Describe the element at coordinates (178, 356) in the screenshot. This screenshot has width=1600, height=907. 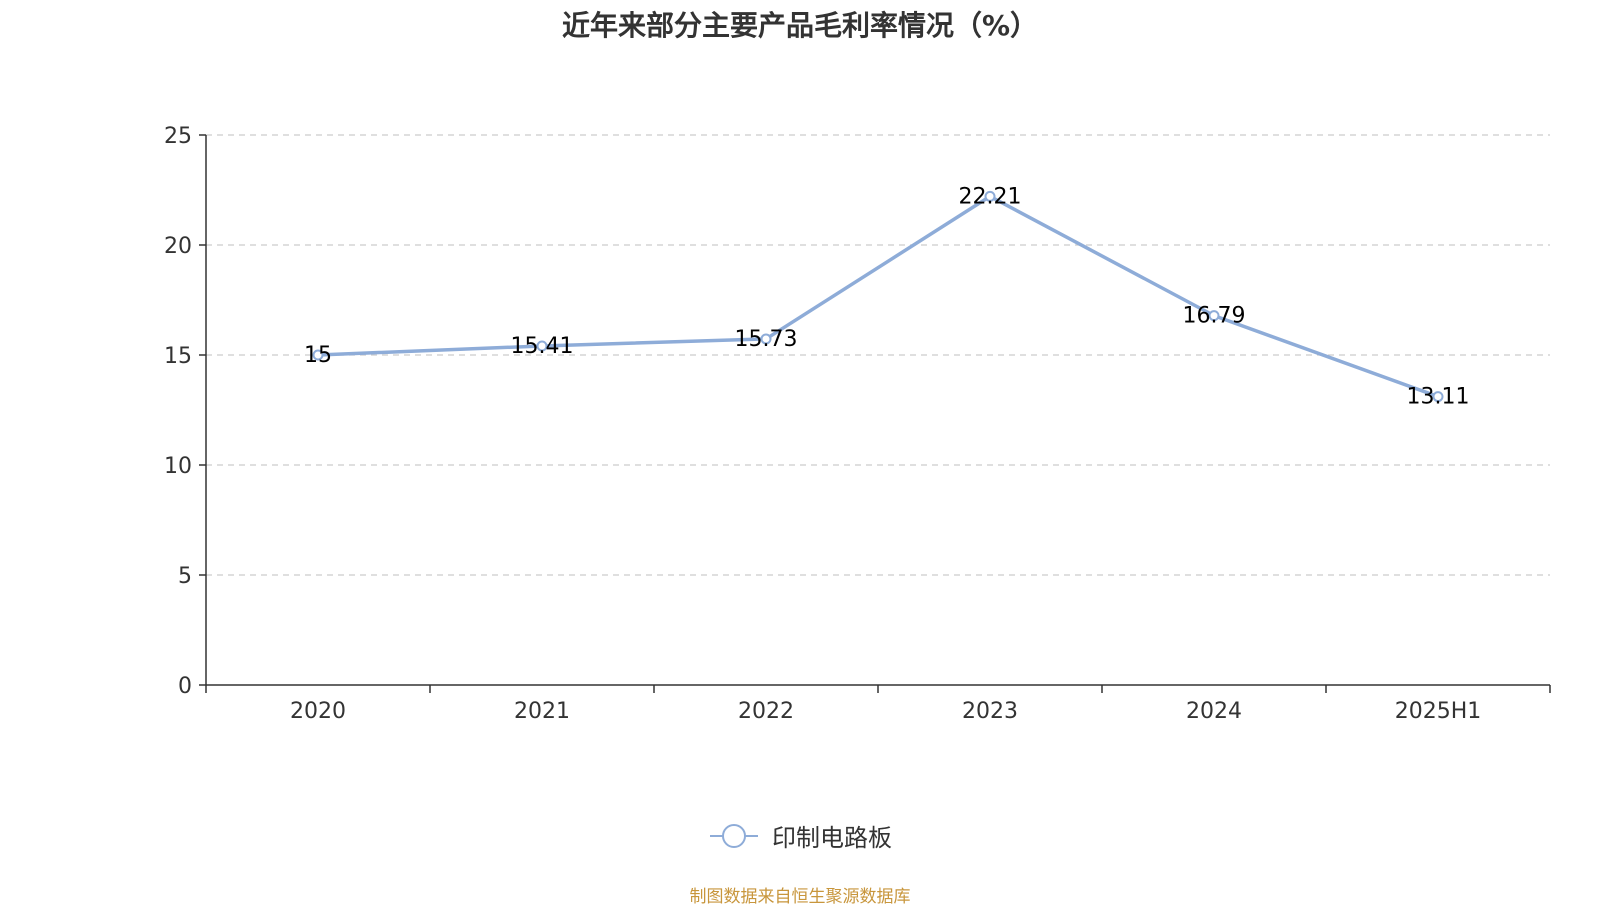
I see `y-tick-label: 15` at that location.